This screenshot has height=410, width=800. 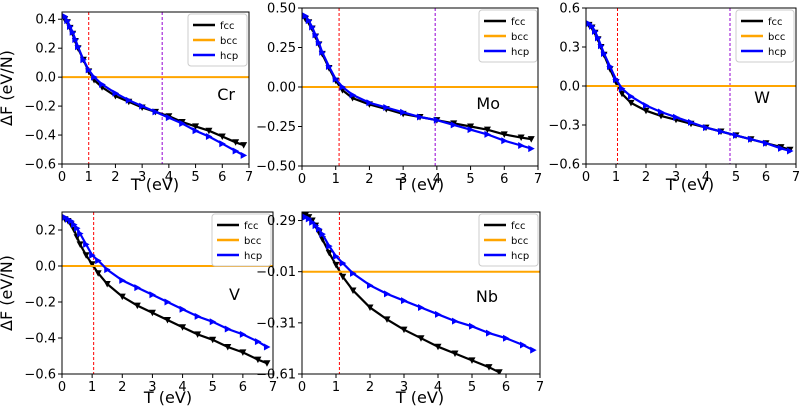 What do you see at coordinates (336, 387) in the screenshot?
I see `panel-nb-xtick-label-1: 1` at bounding box center [336, 387].